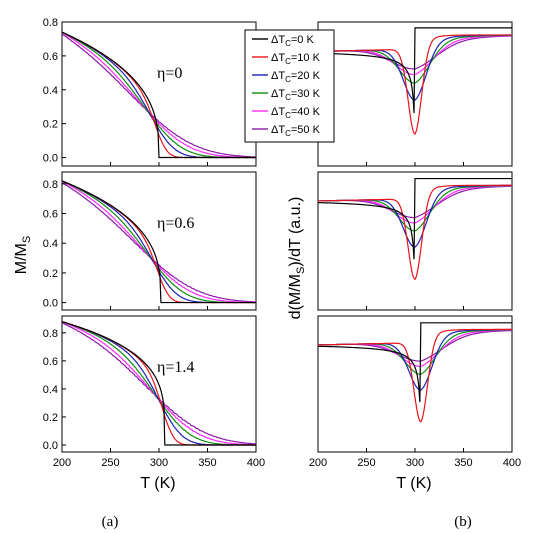 Image resolution: width=550 pixels, height=534 pixels. What do you see at coordinates (110, 522) in the screenshot?
I see `caption-a: (a)` at bounding box center [110, 522].